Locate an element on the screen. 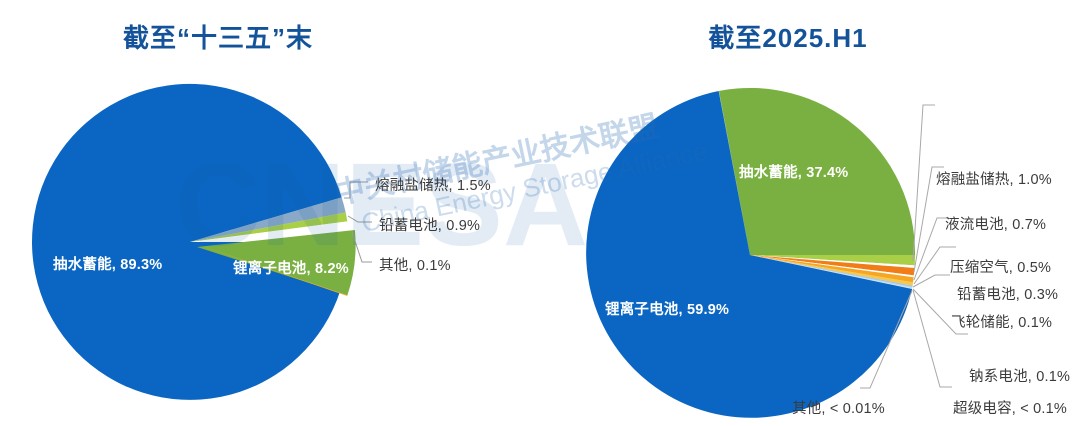 Image resolution: width=1080 pixels, height=426 pixels. leader-line-supercapacitor is located at coordinates (932, 338).